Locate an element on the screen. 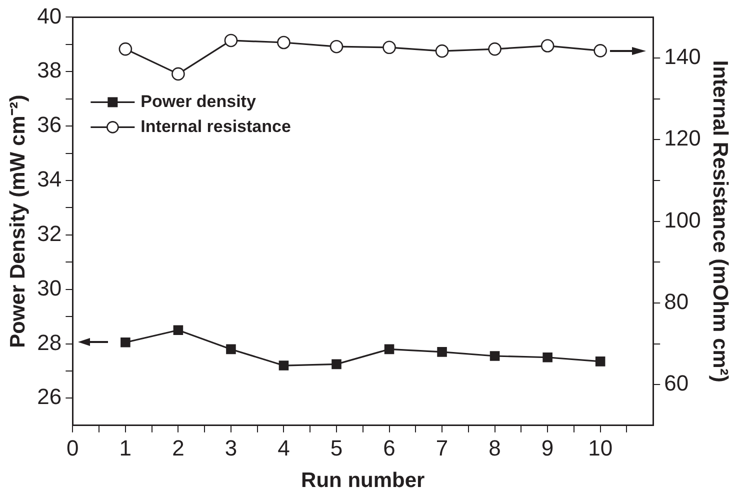  y-tick-label: 26 is located at coordinates (49, 397).